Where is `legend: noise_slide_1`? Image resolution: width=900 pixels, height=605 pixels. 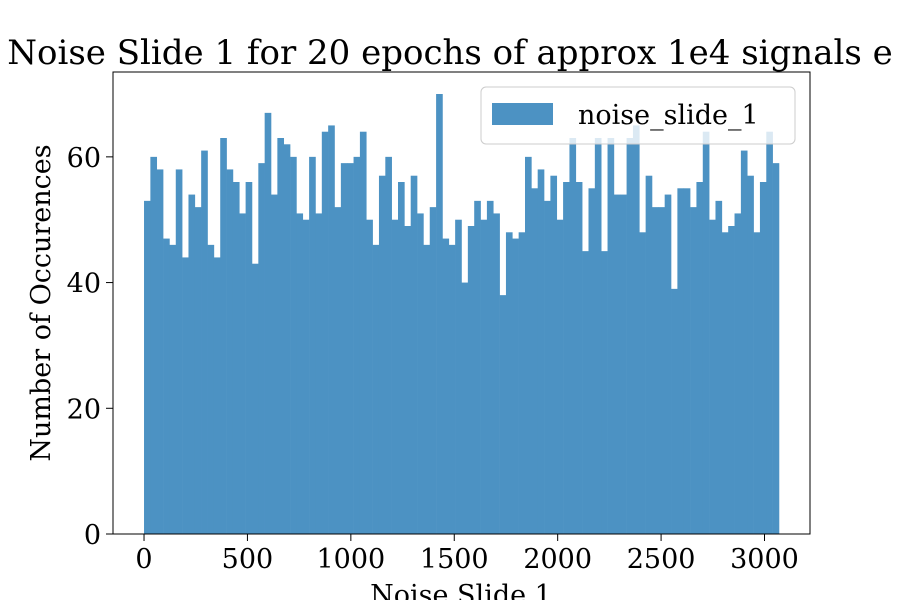 legend: noise_slide_1 is located at coordinates (638, 115).